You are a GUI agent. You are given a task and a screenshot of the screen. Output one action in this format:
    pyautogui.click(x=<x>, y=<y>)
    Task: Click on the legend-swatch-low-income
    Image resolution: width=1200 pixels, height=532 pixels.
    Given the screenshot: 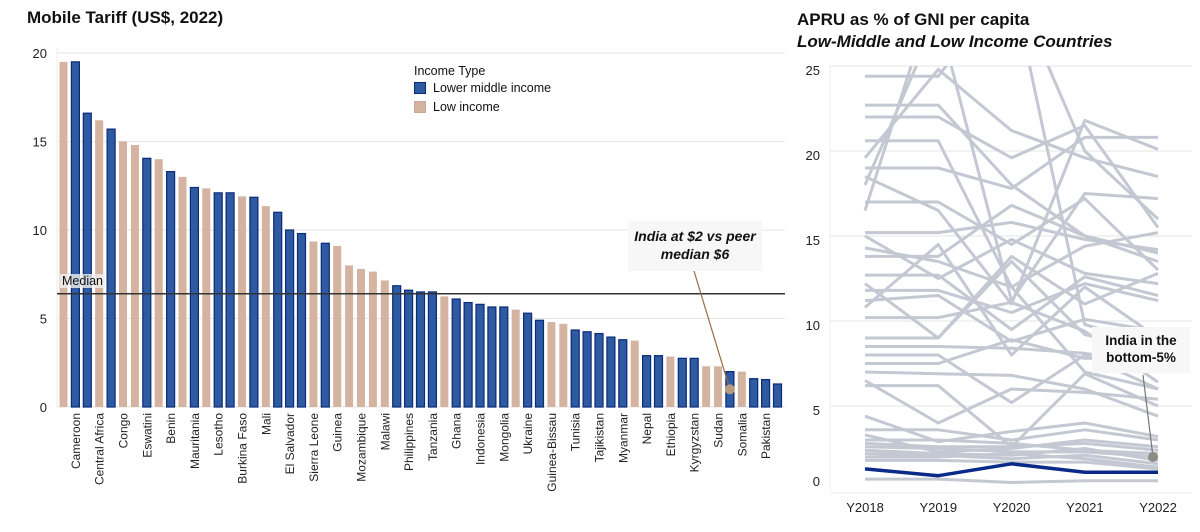 What is the action you would take?
    pyautogui.click(x=420, y=107)
    